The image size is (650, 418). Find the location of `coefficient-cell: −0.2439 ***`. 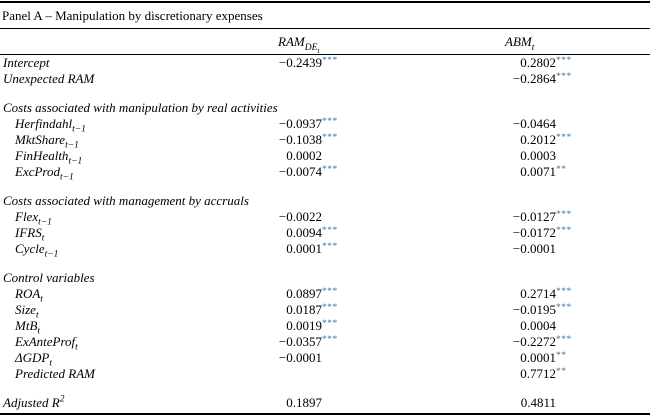

coefficient-cell: −0.2439 *** is located at coordinates (293, 63).